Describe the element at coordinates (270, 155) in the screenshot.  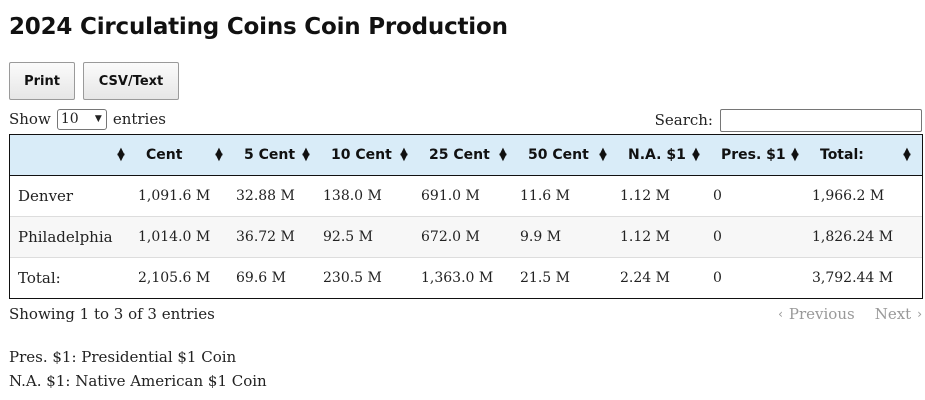
I see `column-header-label: 5 Cent` at that location.